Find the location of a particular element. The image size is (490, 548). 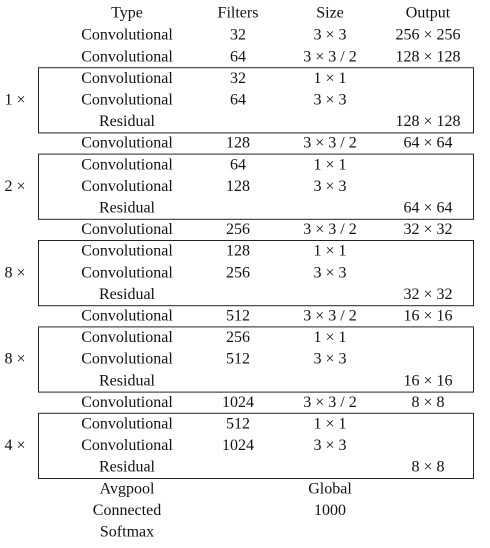

output-cell: 256 × 256 is located at coordinates (427, 35).